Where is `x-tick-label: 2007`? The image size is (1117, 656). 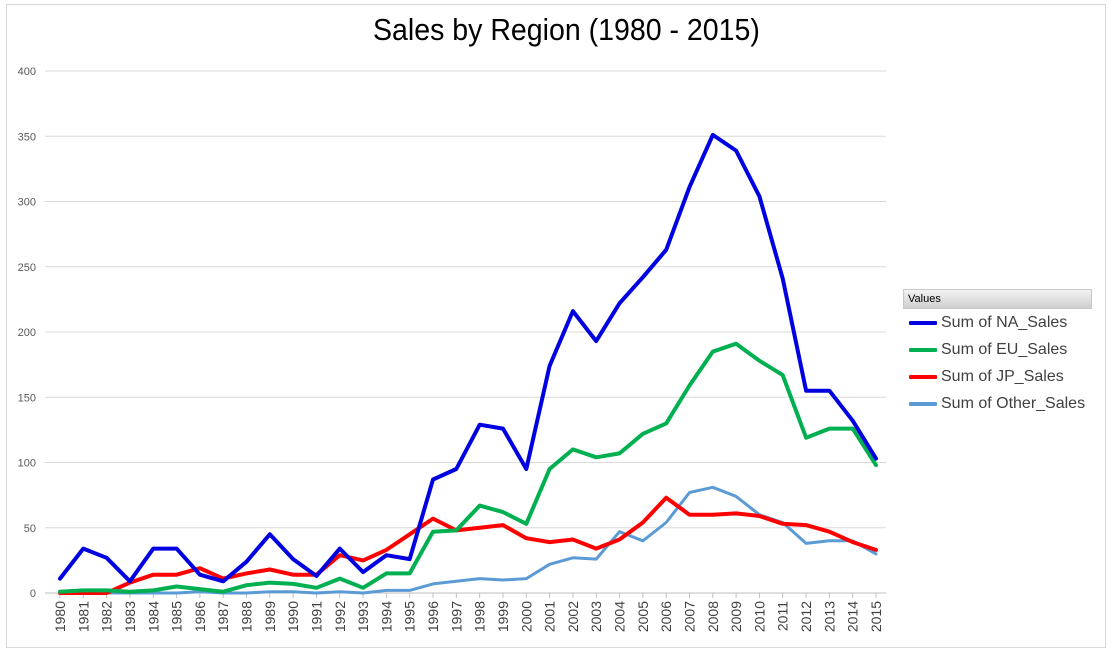
x-tick-label: 2007 is located at coordinates (689, 616).